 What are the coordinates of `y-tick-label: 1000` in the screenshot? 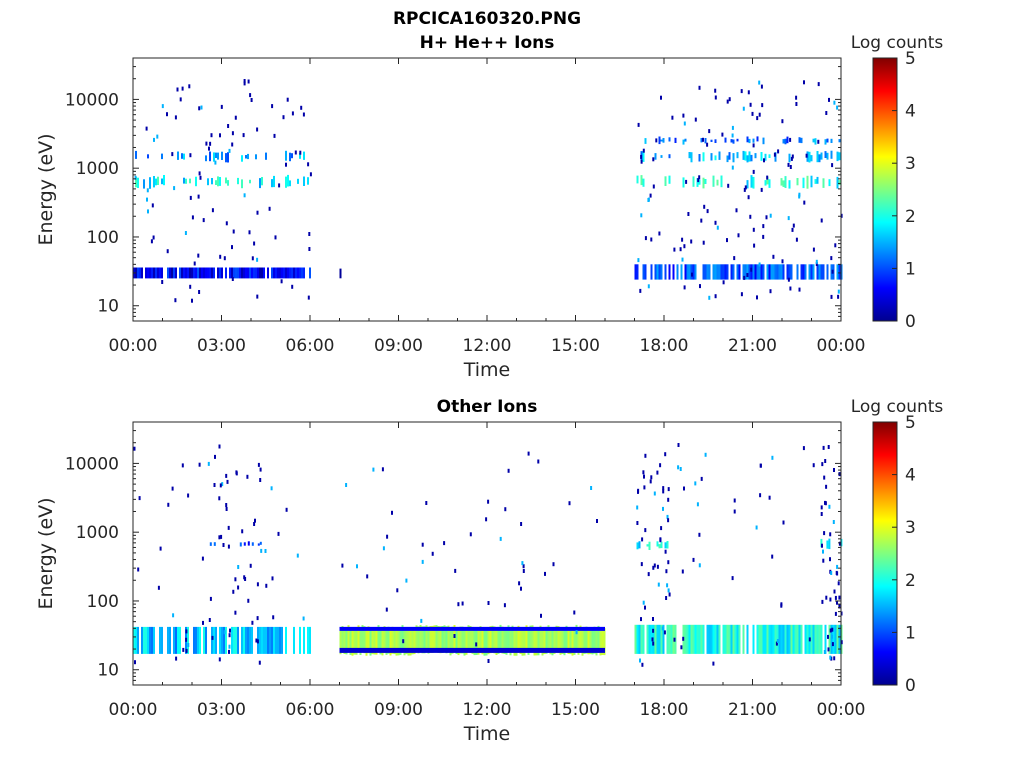 It's located at (97, 533).